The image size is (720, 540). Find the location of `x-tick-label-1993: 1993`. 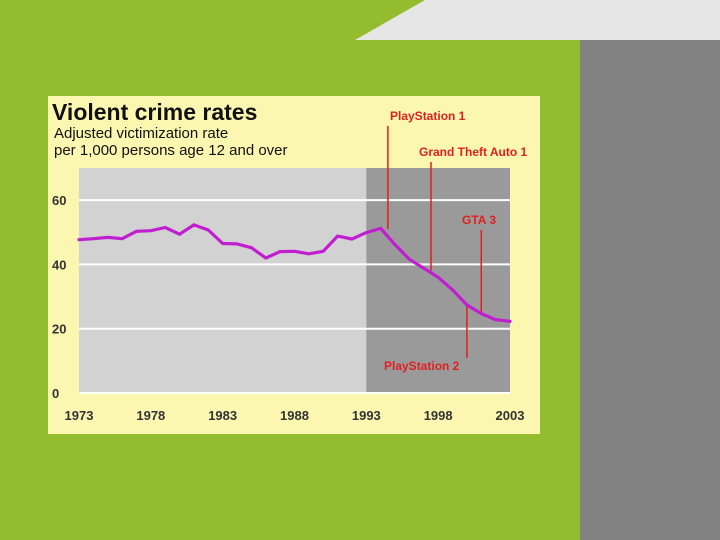

x-tick-label-1993: 1993 is located at coordinates (366, 415).